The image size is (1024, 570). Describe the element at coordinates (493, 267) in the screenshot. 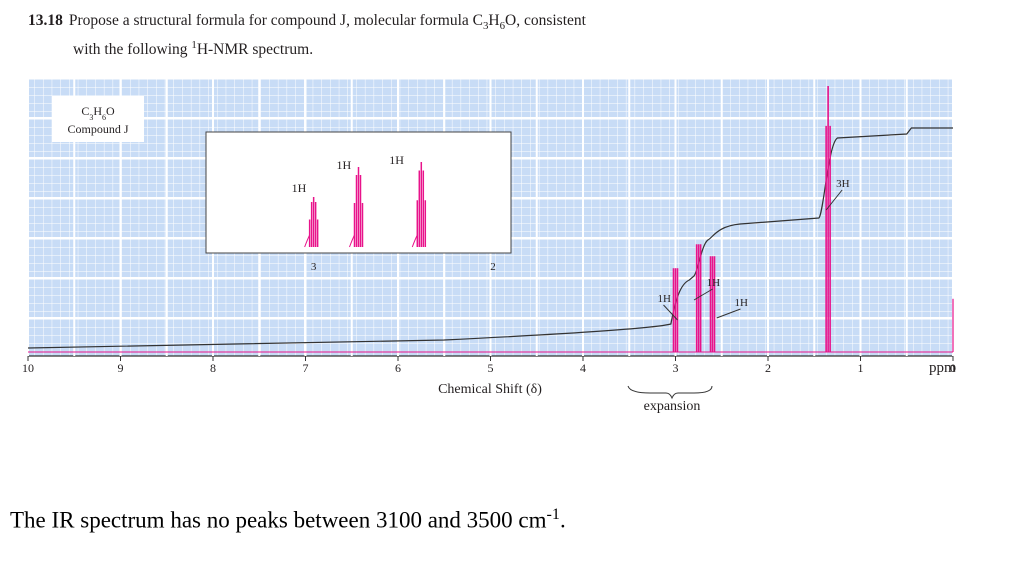

I see `inset-tick-label: 2` at that location.